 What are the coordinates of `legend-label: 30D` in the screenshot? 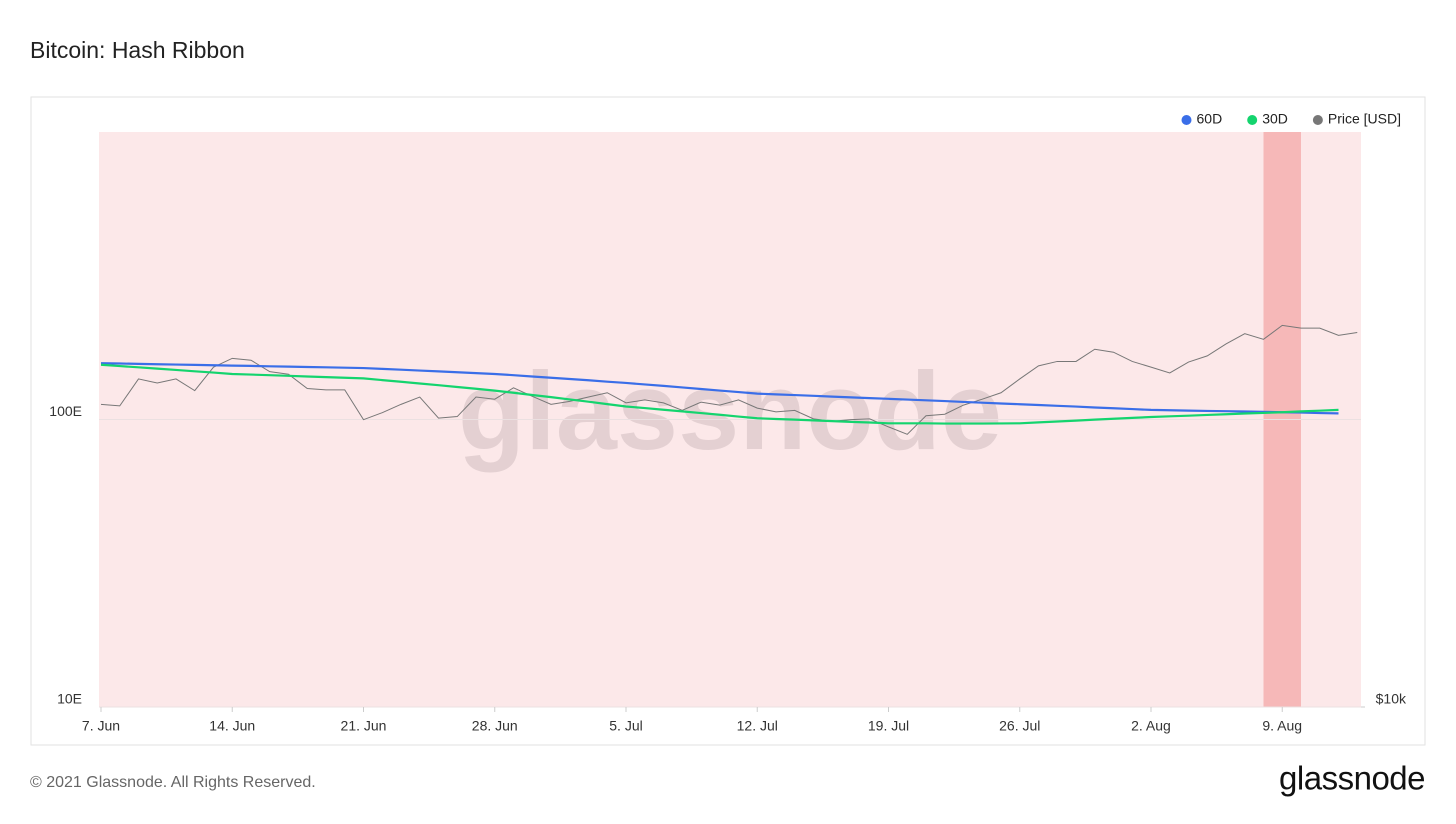 It's located at (1275, 119).